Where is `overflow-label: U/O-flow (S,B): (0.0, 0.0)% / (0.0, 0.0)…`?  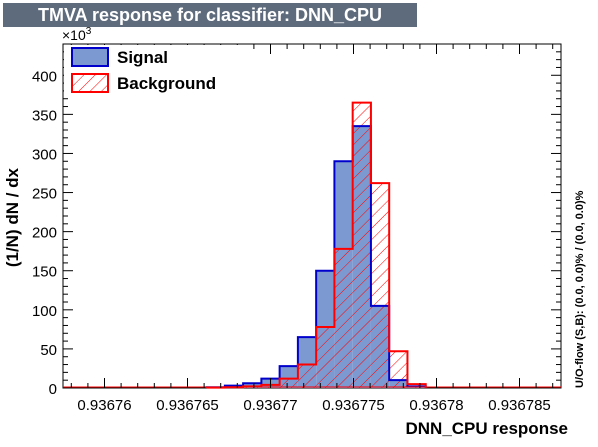 overflow-label: U/O-flow (S,B): (0.0, 0.0)% / (0.0, 0.0)… is located at coordinates (580, 289).